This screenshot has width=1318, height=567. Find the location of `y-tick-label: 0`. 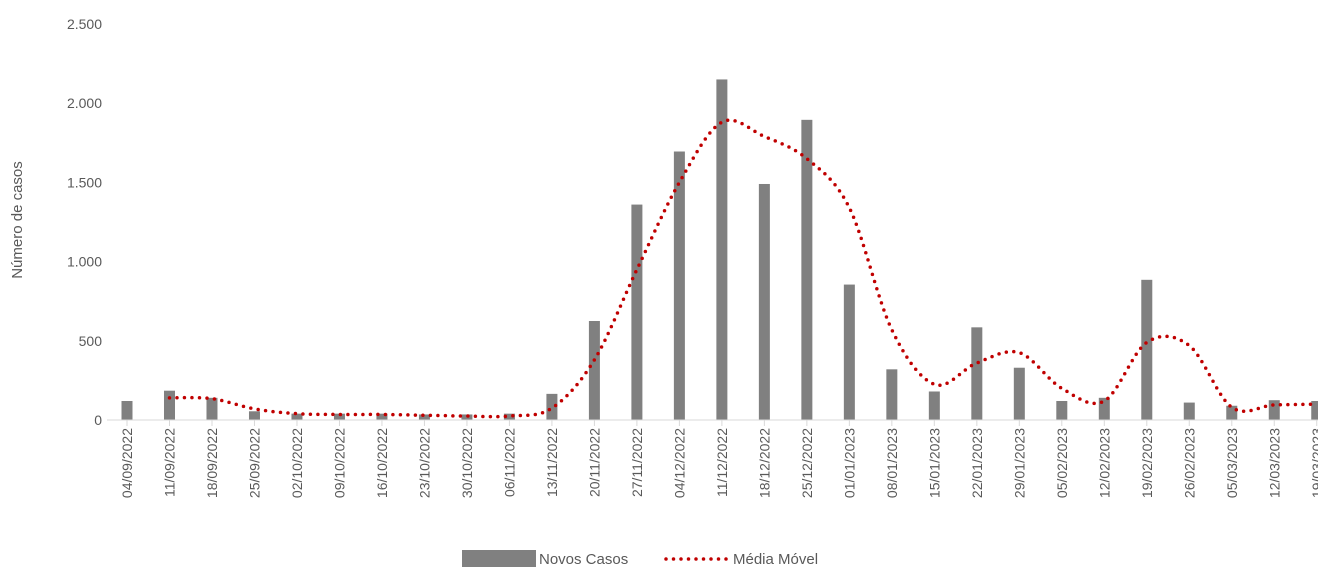

y-tick-label: 0 is located at coordinates (98, 420).